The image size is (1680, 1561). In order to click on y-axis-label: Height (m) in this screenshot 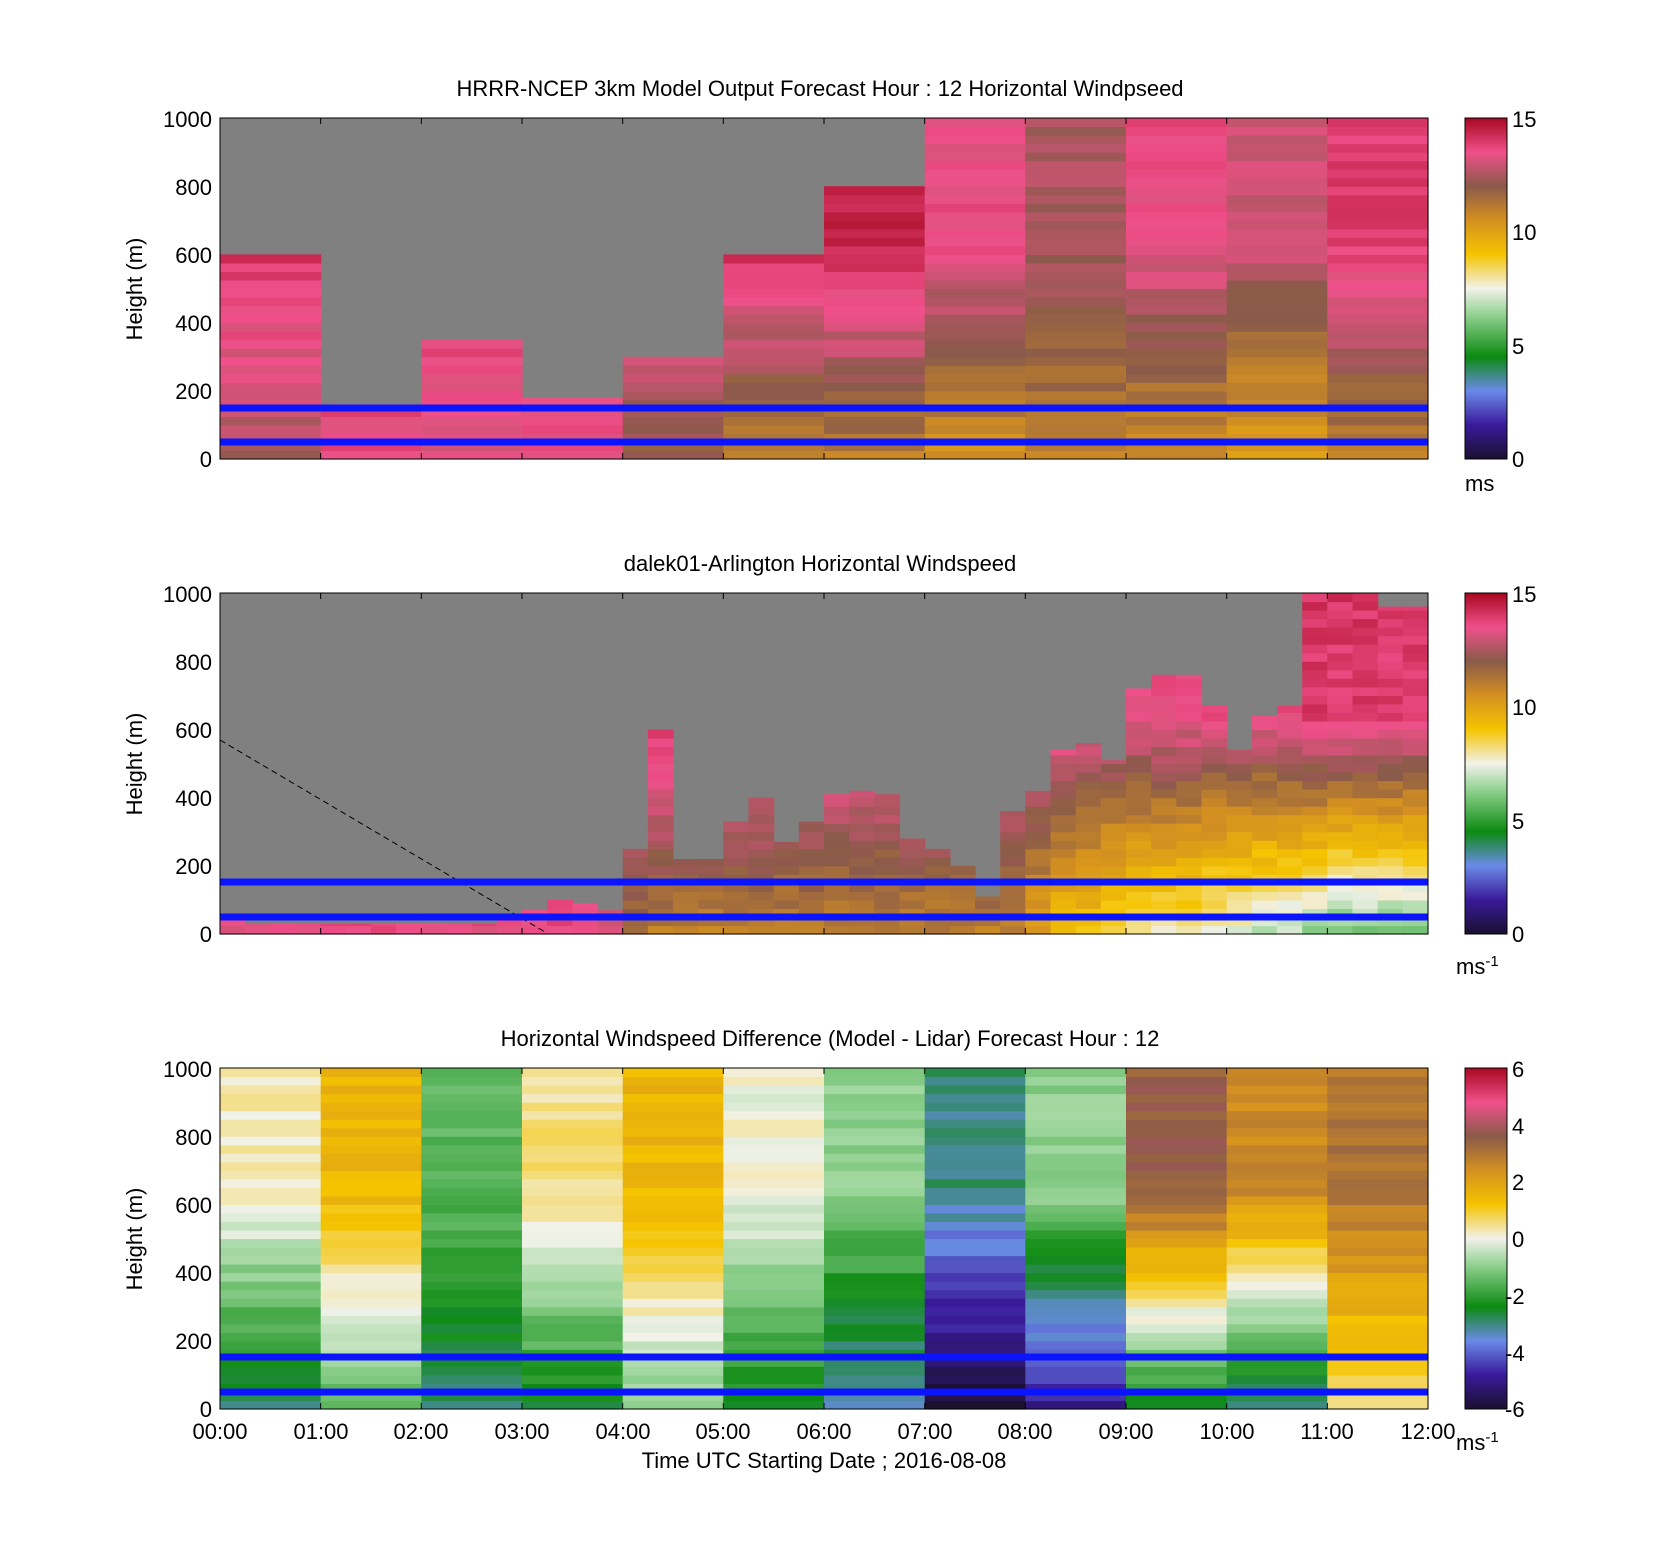, I will do `click(134, 1239)`.